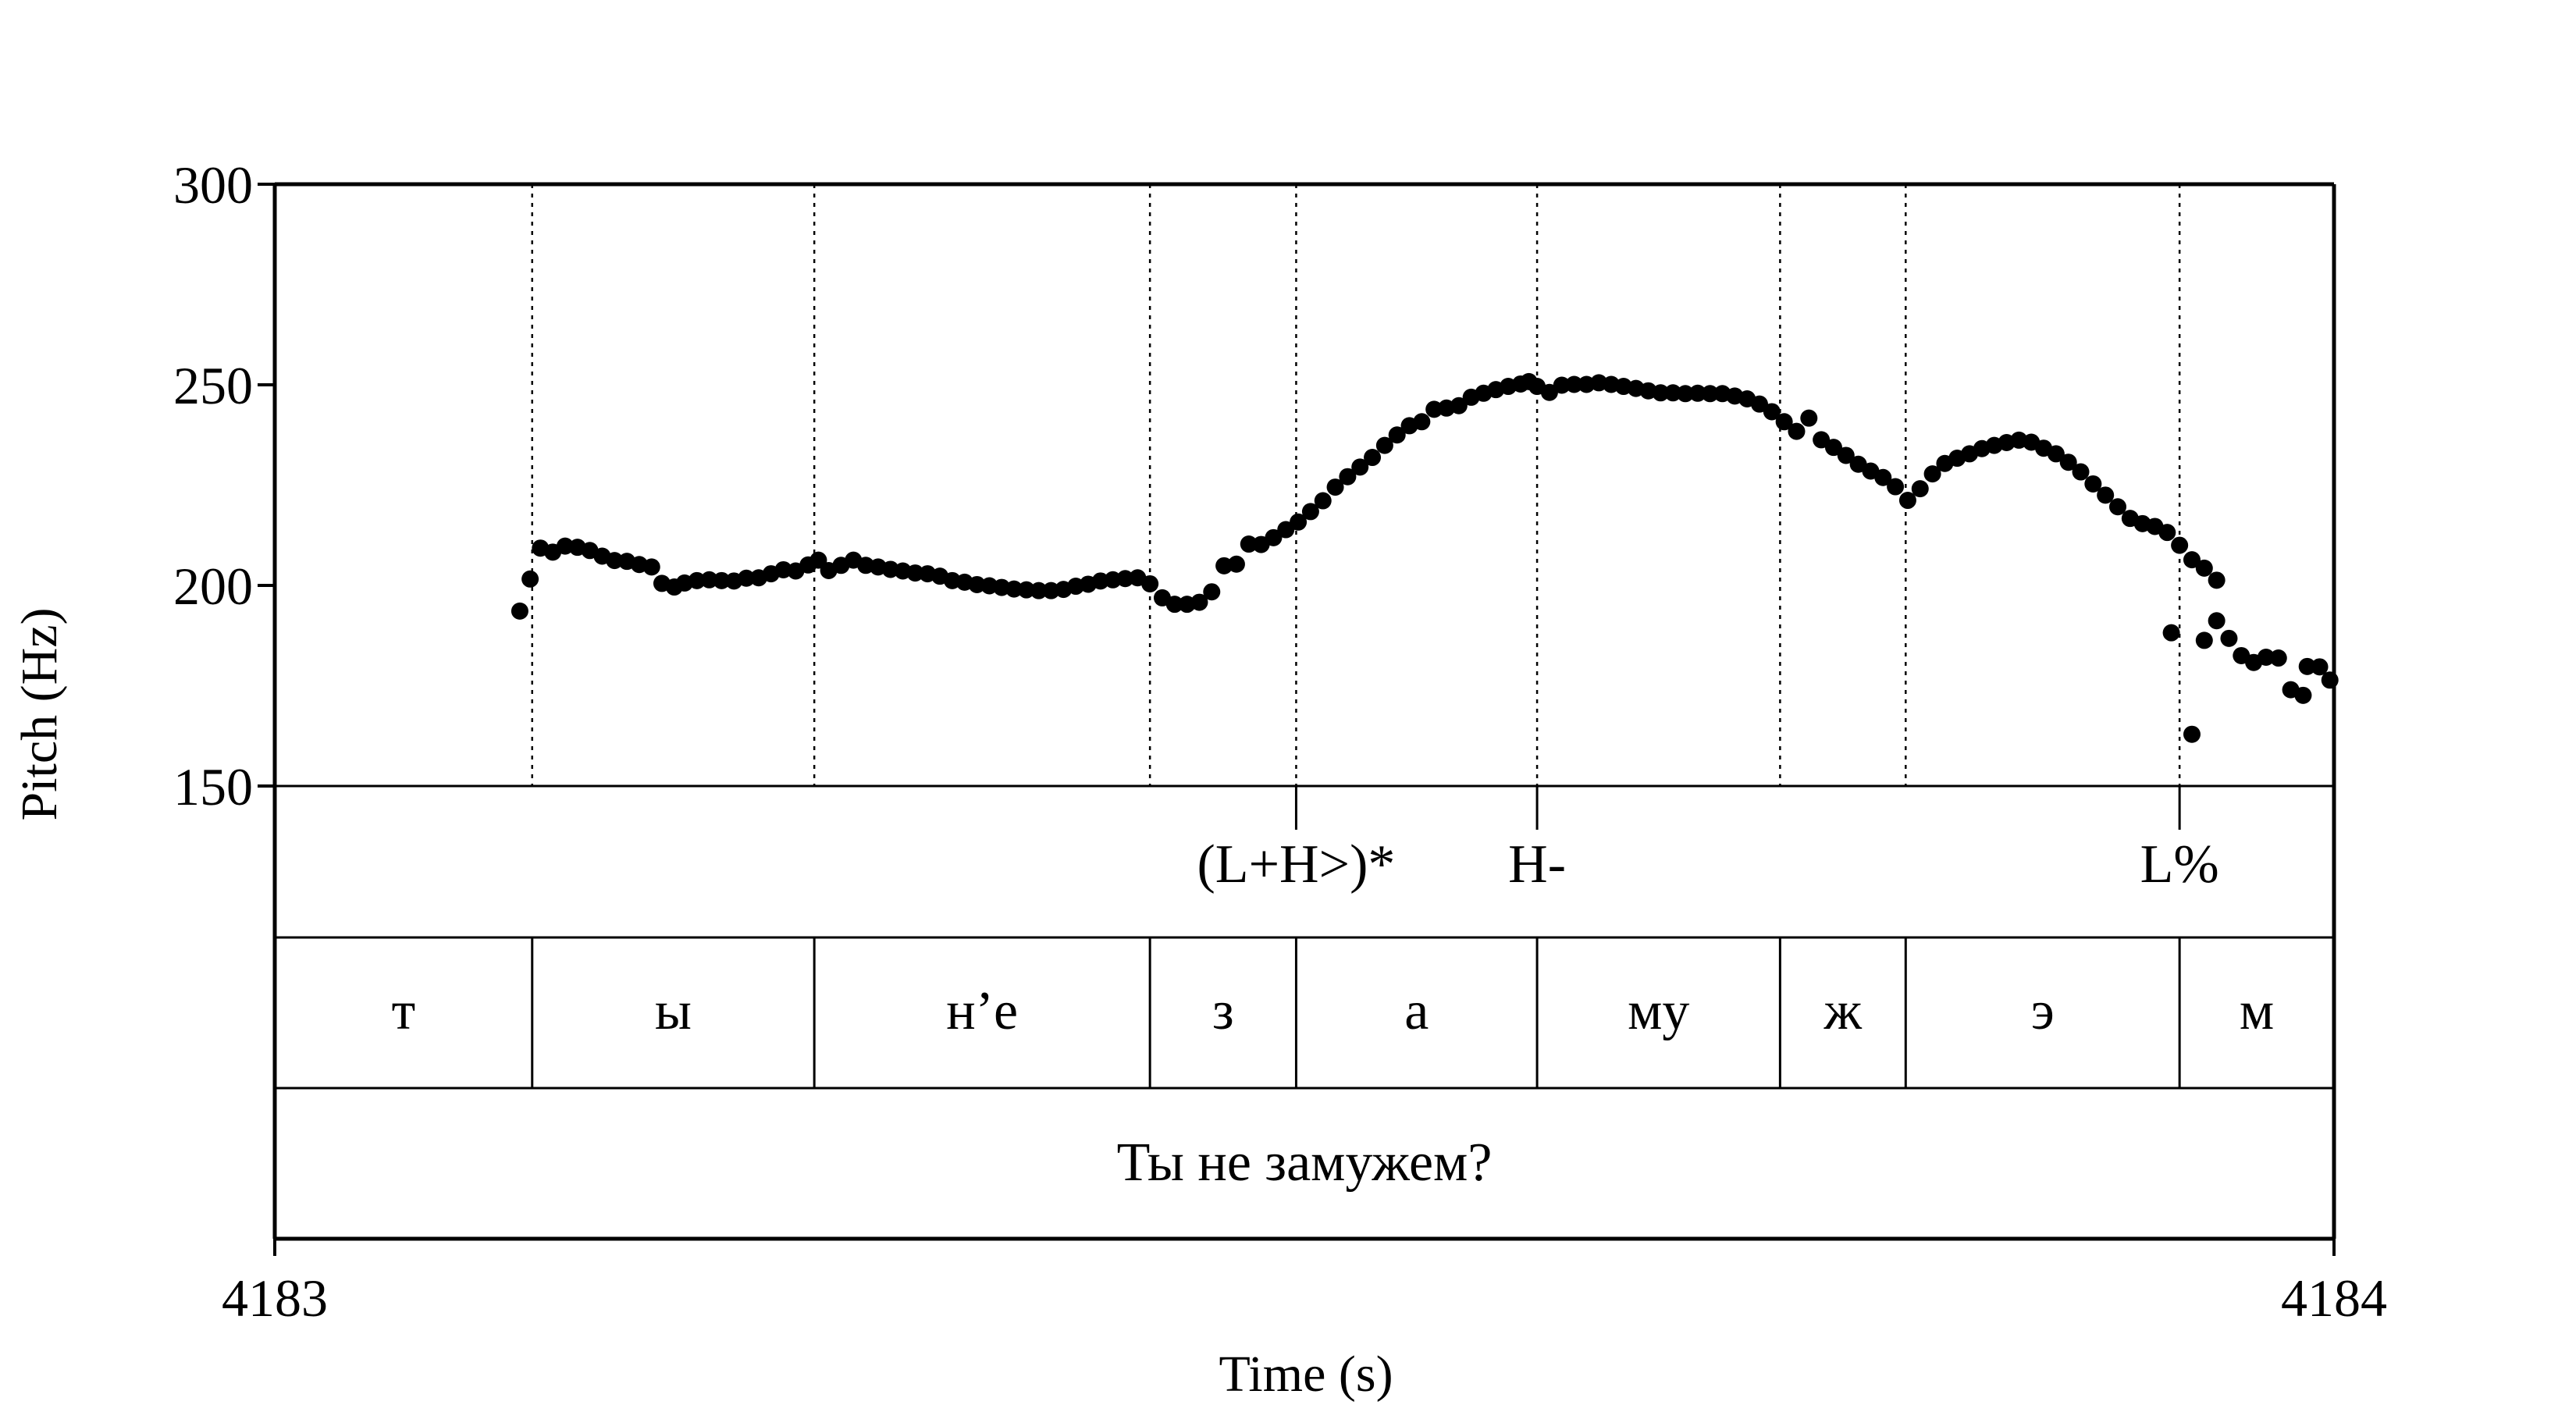 The height and width of the screenshot is (1405, 2576). What do you see at coordinates (2043, 1011) in the screenshot?
I see `segment-label: э` at bounding box center [2043, 1011].